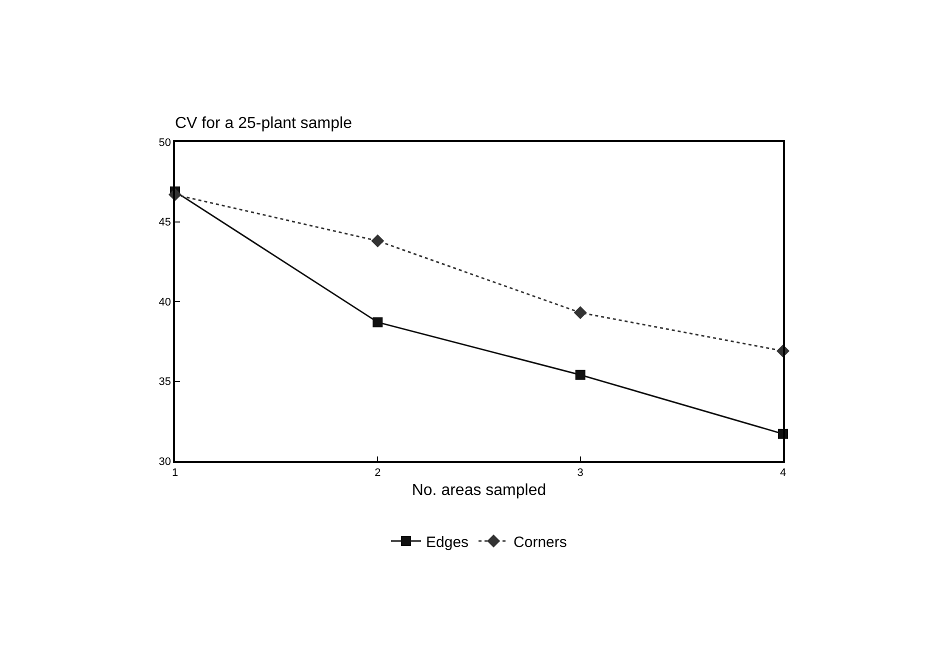 The height and width of the screenshot is (658, 928). Describe the element at coordinates (540, 542) in the screenshot. I see `legend-label: Corners` at that location.